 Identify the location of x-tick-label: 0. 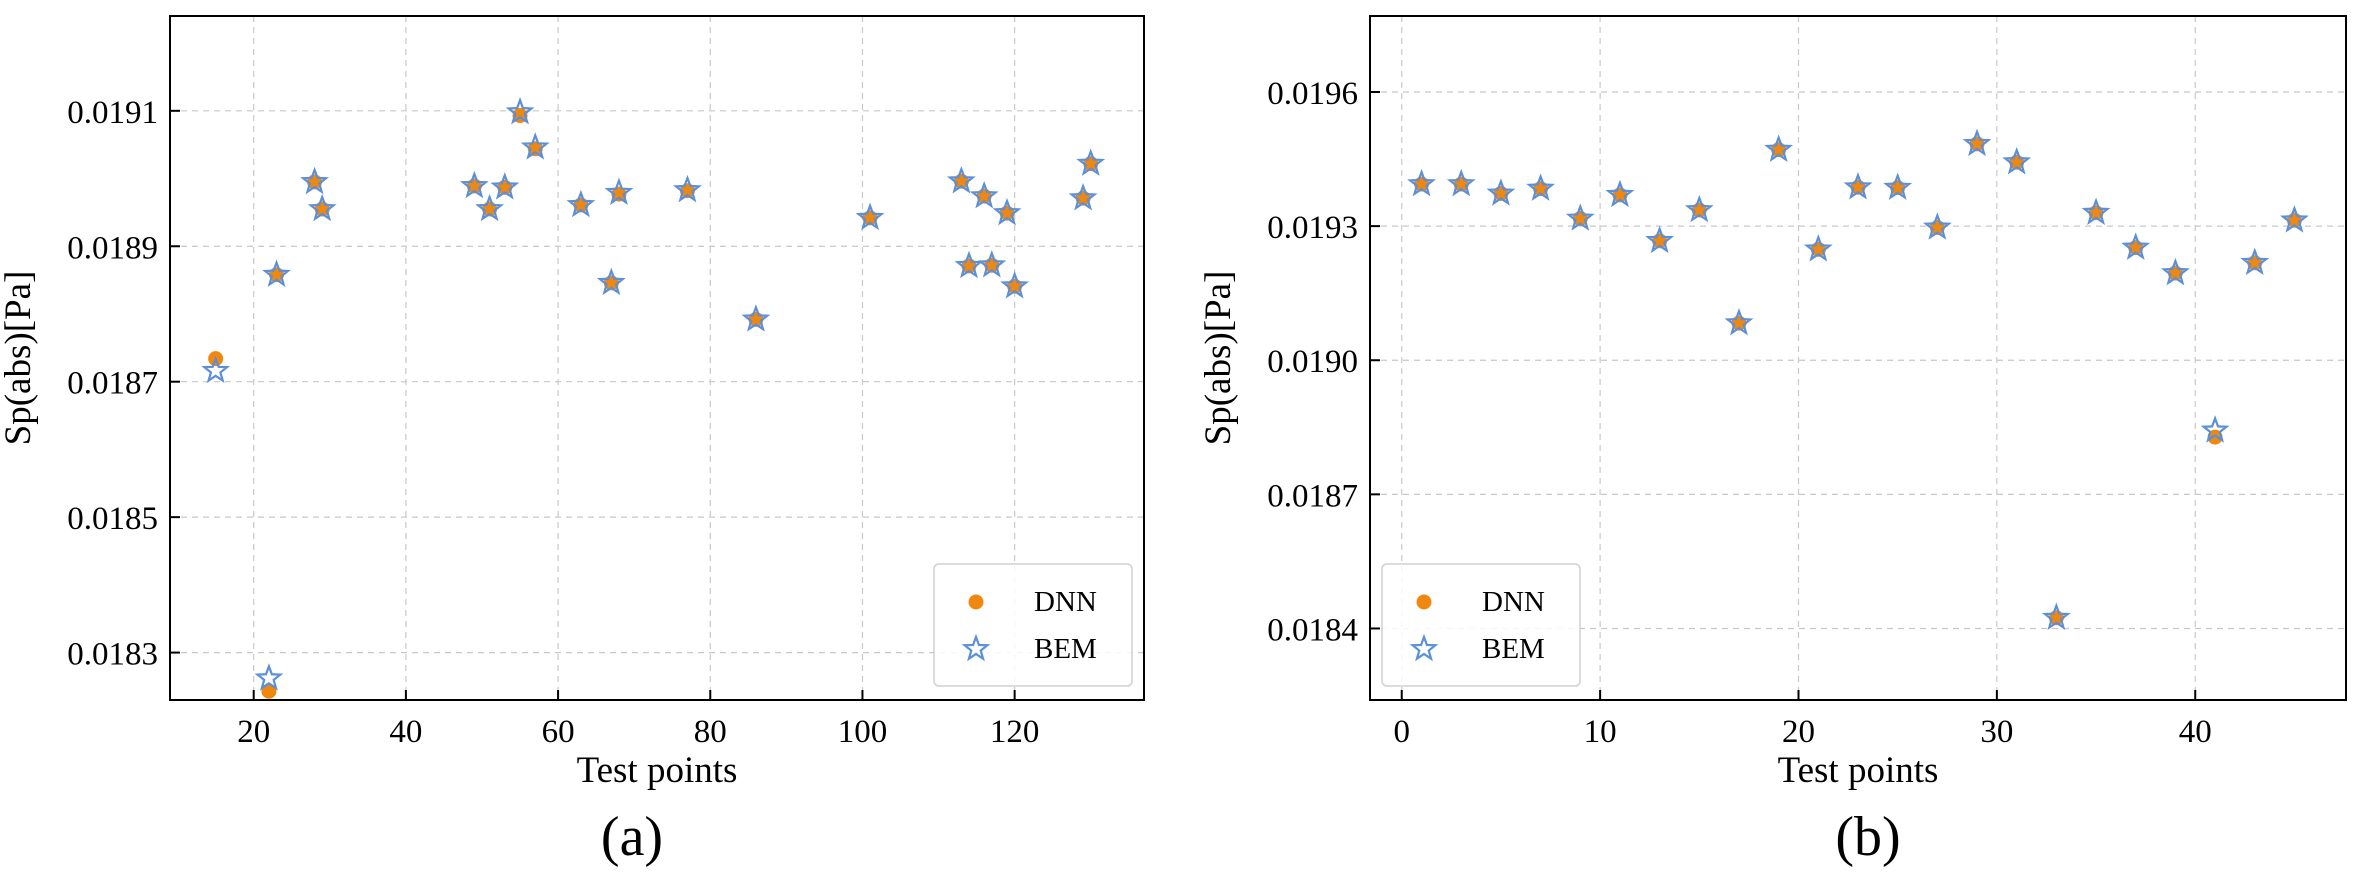
(1401, 732).